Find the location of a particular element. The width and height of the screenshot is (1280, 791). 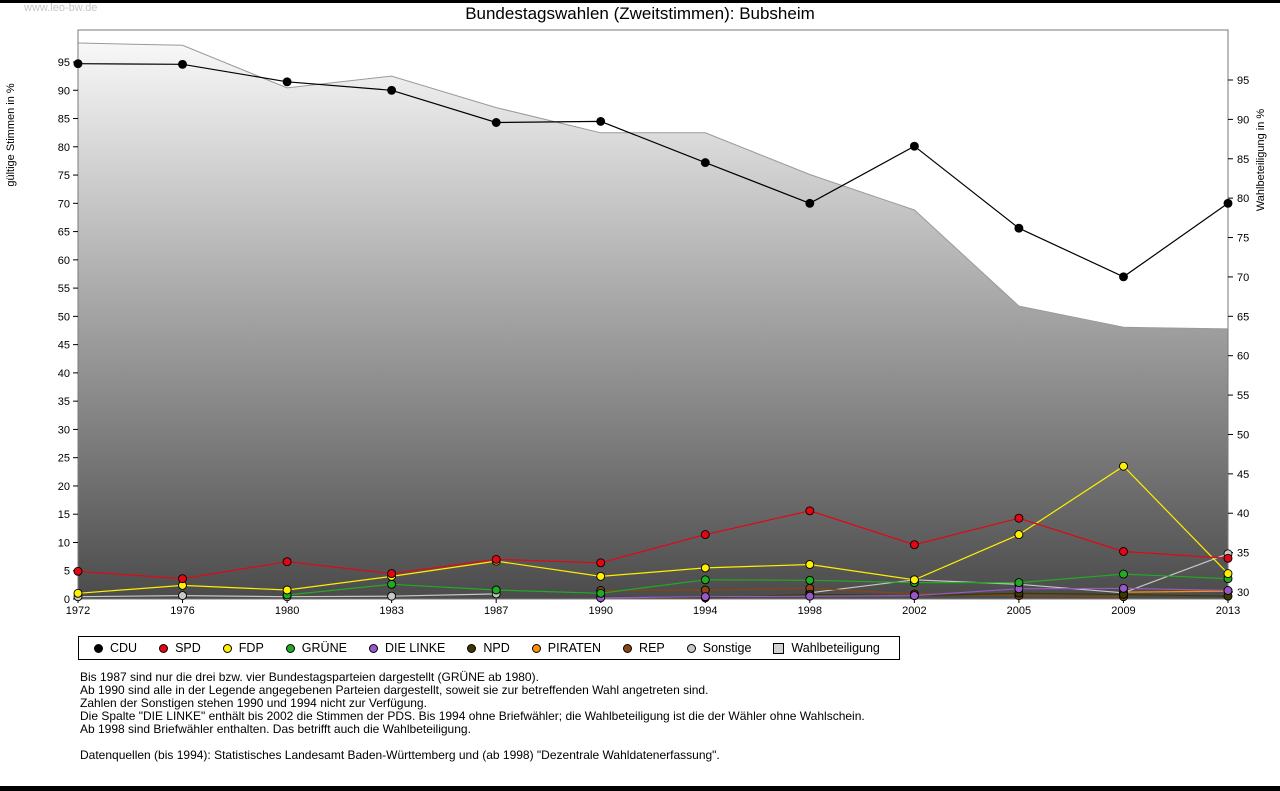

legend-label: DIE LINKE is located at coordinates (415, 648).